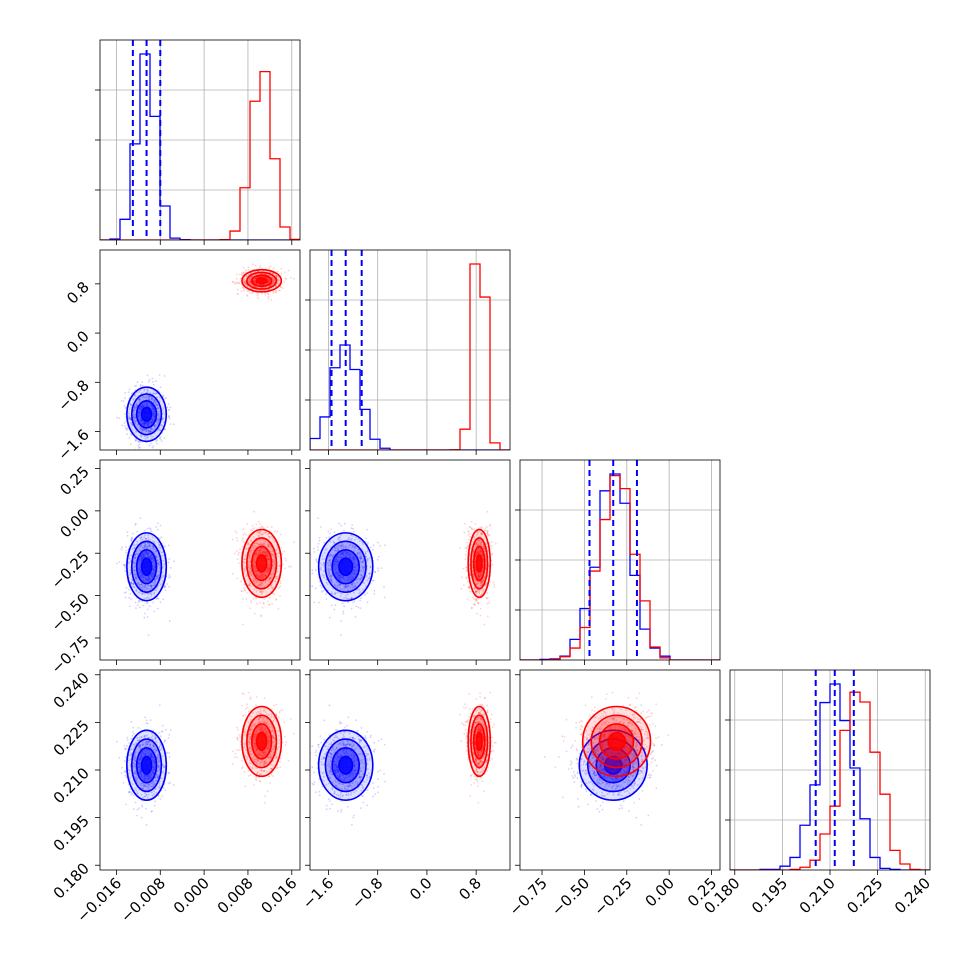 This screenshot has width=970, height=974. Describe the element at coordinates (74, 481) in the screenshot. I see `y-tick-label: 0.25` at that location.